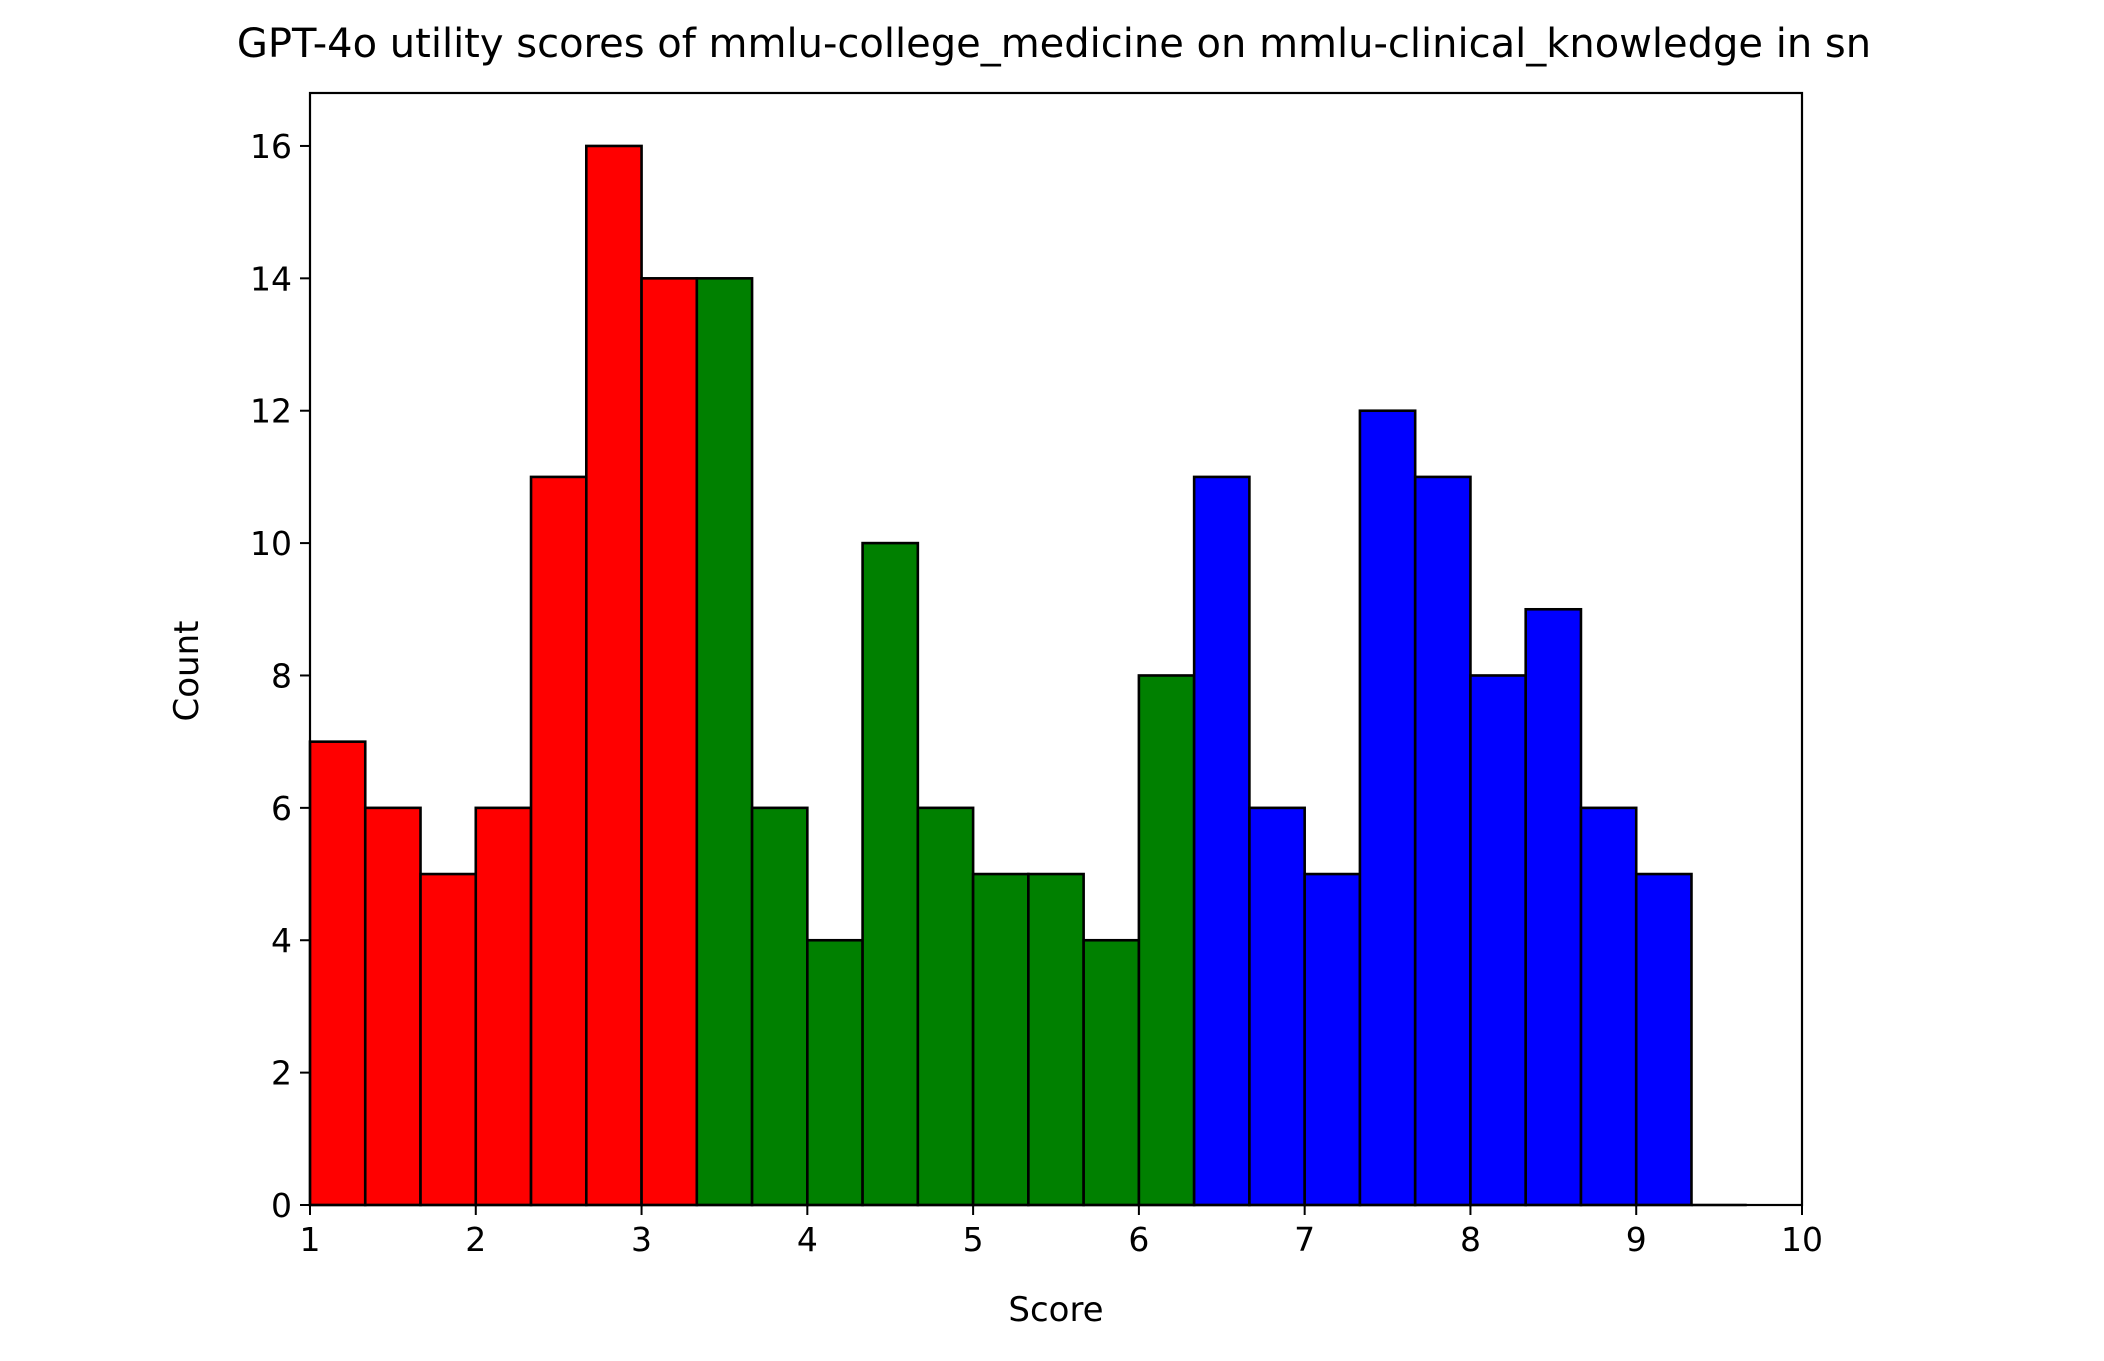 This screenshot has height=1361, width=2104. What do you see at coordinates (271, 543) in the screenshot?
I see `y-tick-label: 10` at bounding box center [271, 543].